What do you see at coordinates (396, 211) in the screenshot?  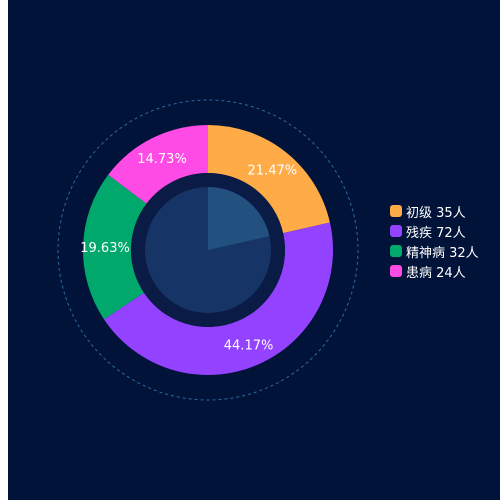 I see `legend-swatch-chuji` at bounding box center [396, 211].